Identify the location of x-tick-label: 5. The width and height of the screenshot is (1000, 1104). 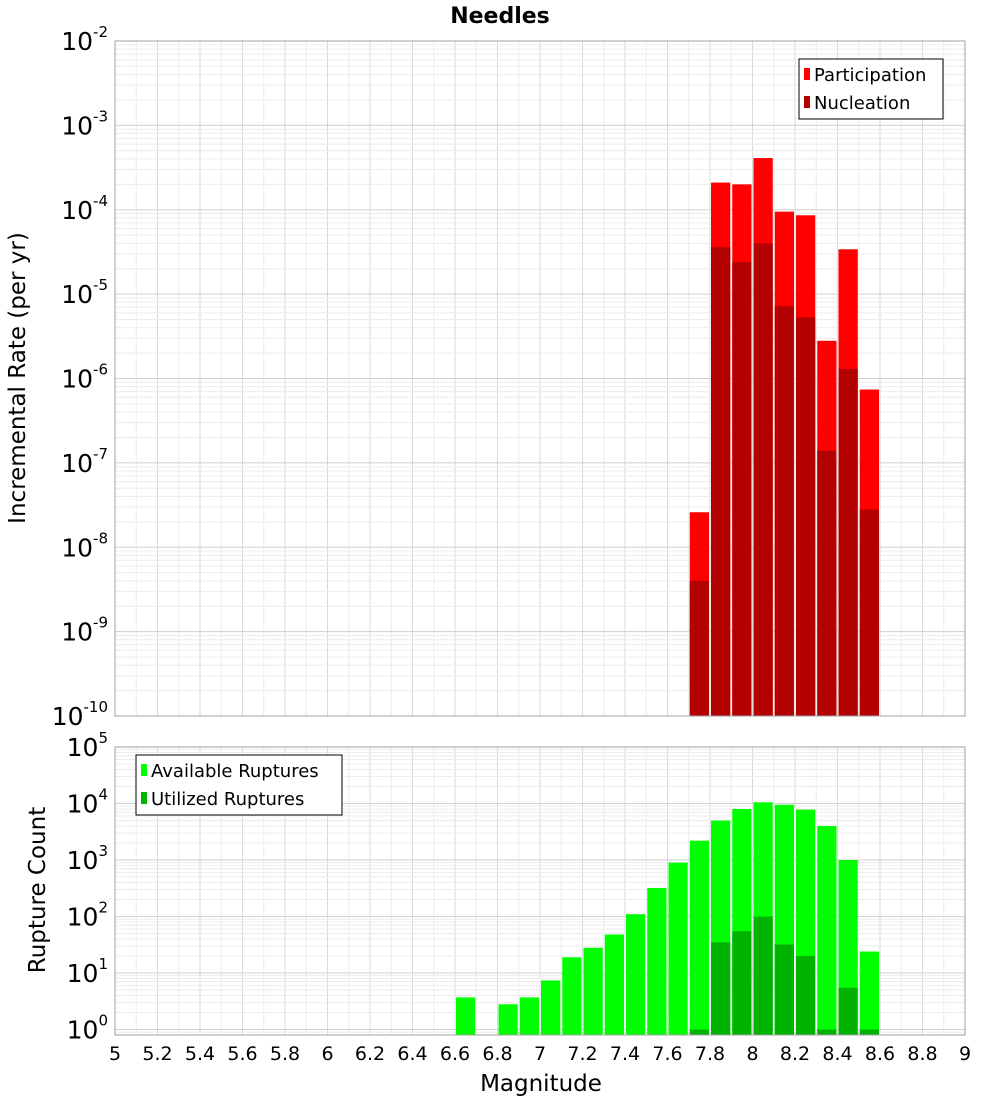
(115, 1054).